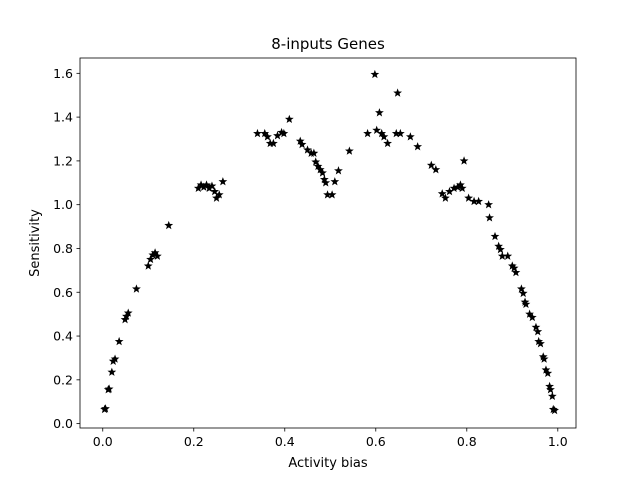  What do you see at coordinates (63, 204) in the screenshot?
I see `y-tick-label: 1.0` at bounding box center [63, 204].